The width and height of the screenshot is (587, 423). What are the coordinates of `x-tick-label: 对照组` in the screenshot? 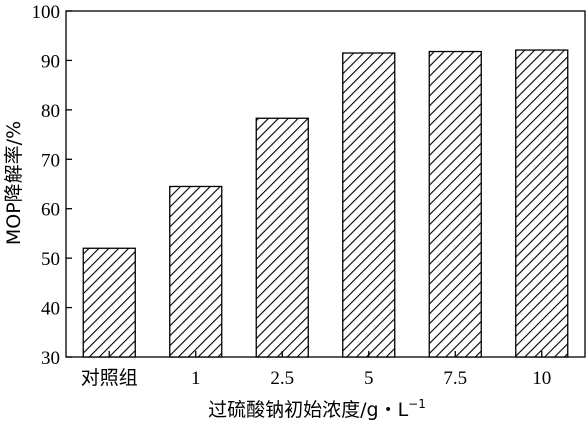 It's located at (109, 378).